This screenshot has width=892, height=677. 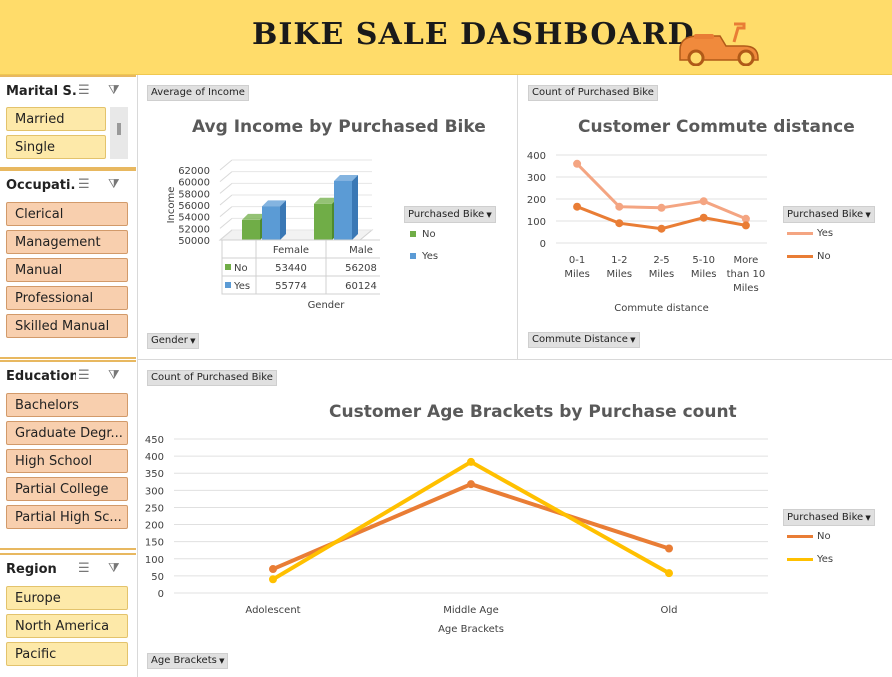 What do you see at coordinates (620, 274) in the screenshot?
I see `x-tick-label: Miles` at bounding box center [620, 274].